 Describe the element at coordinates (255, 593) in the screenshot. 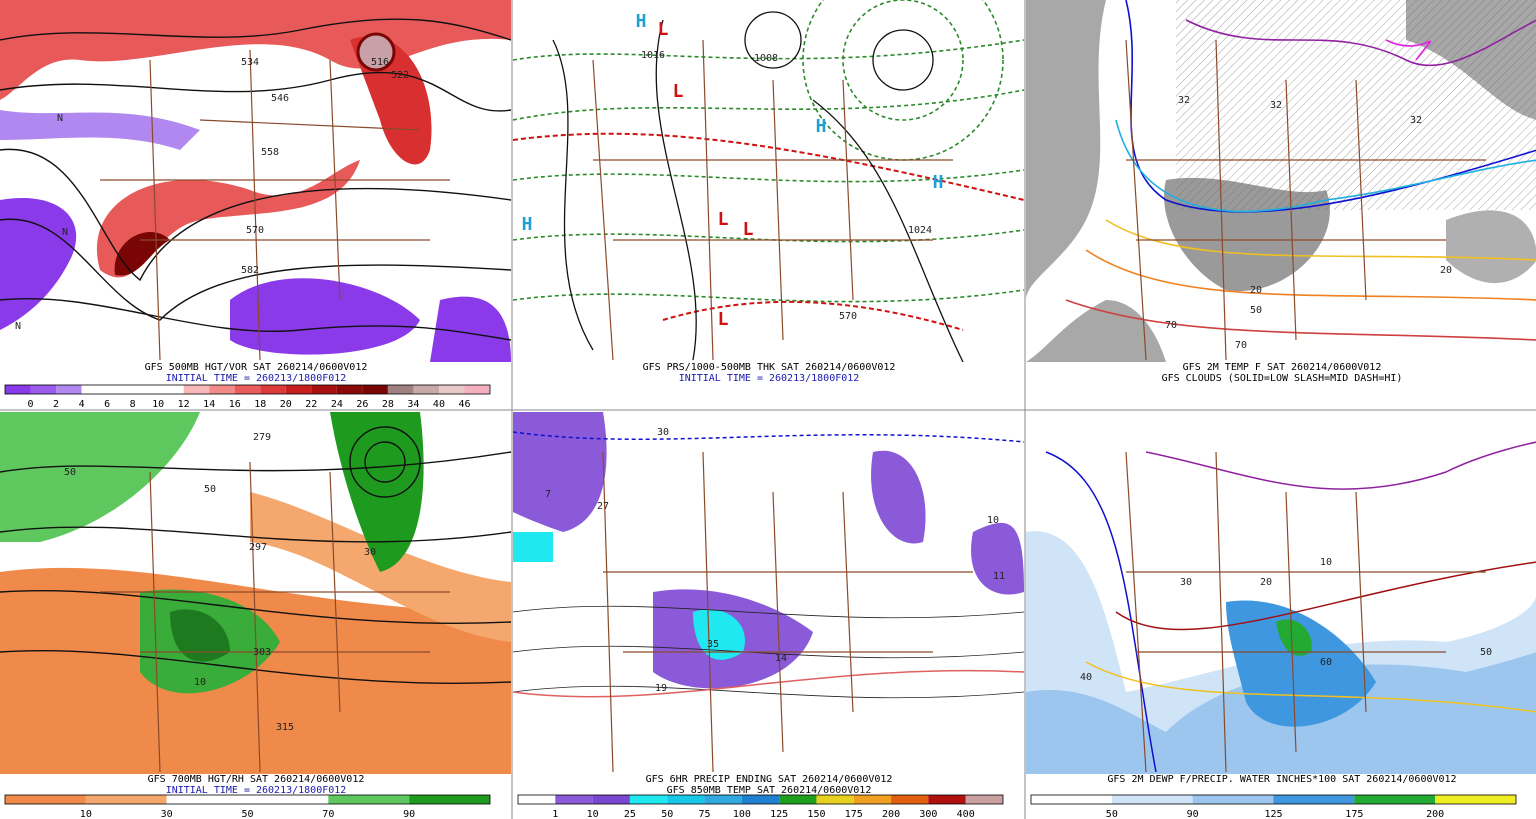

I see `map: 279 297 303 315 50 50 10 30` at that location.